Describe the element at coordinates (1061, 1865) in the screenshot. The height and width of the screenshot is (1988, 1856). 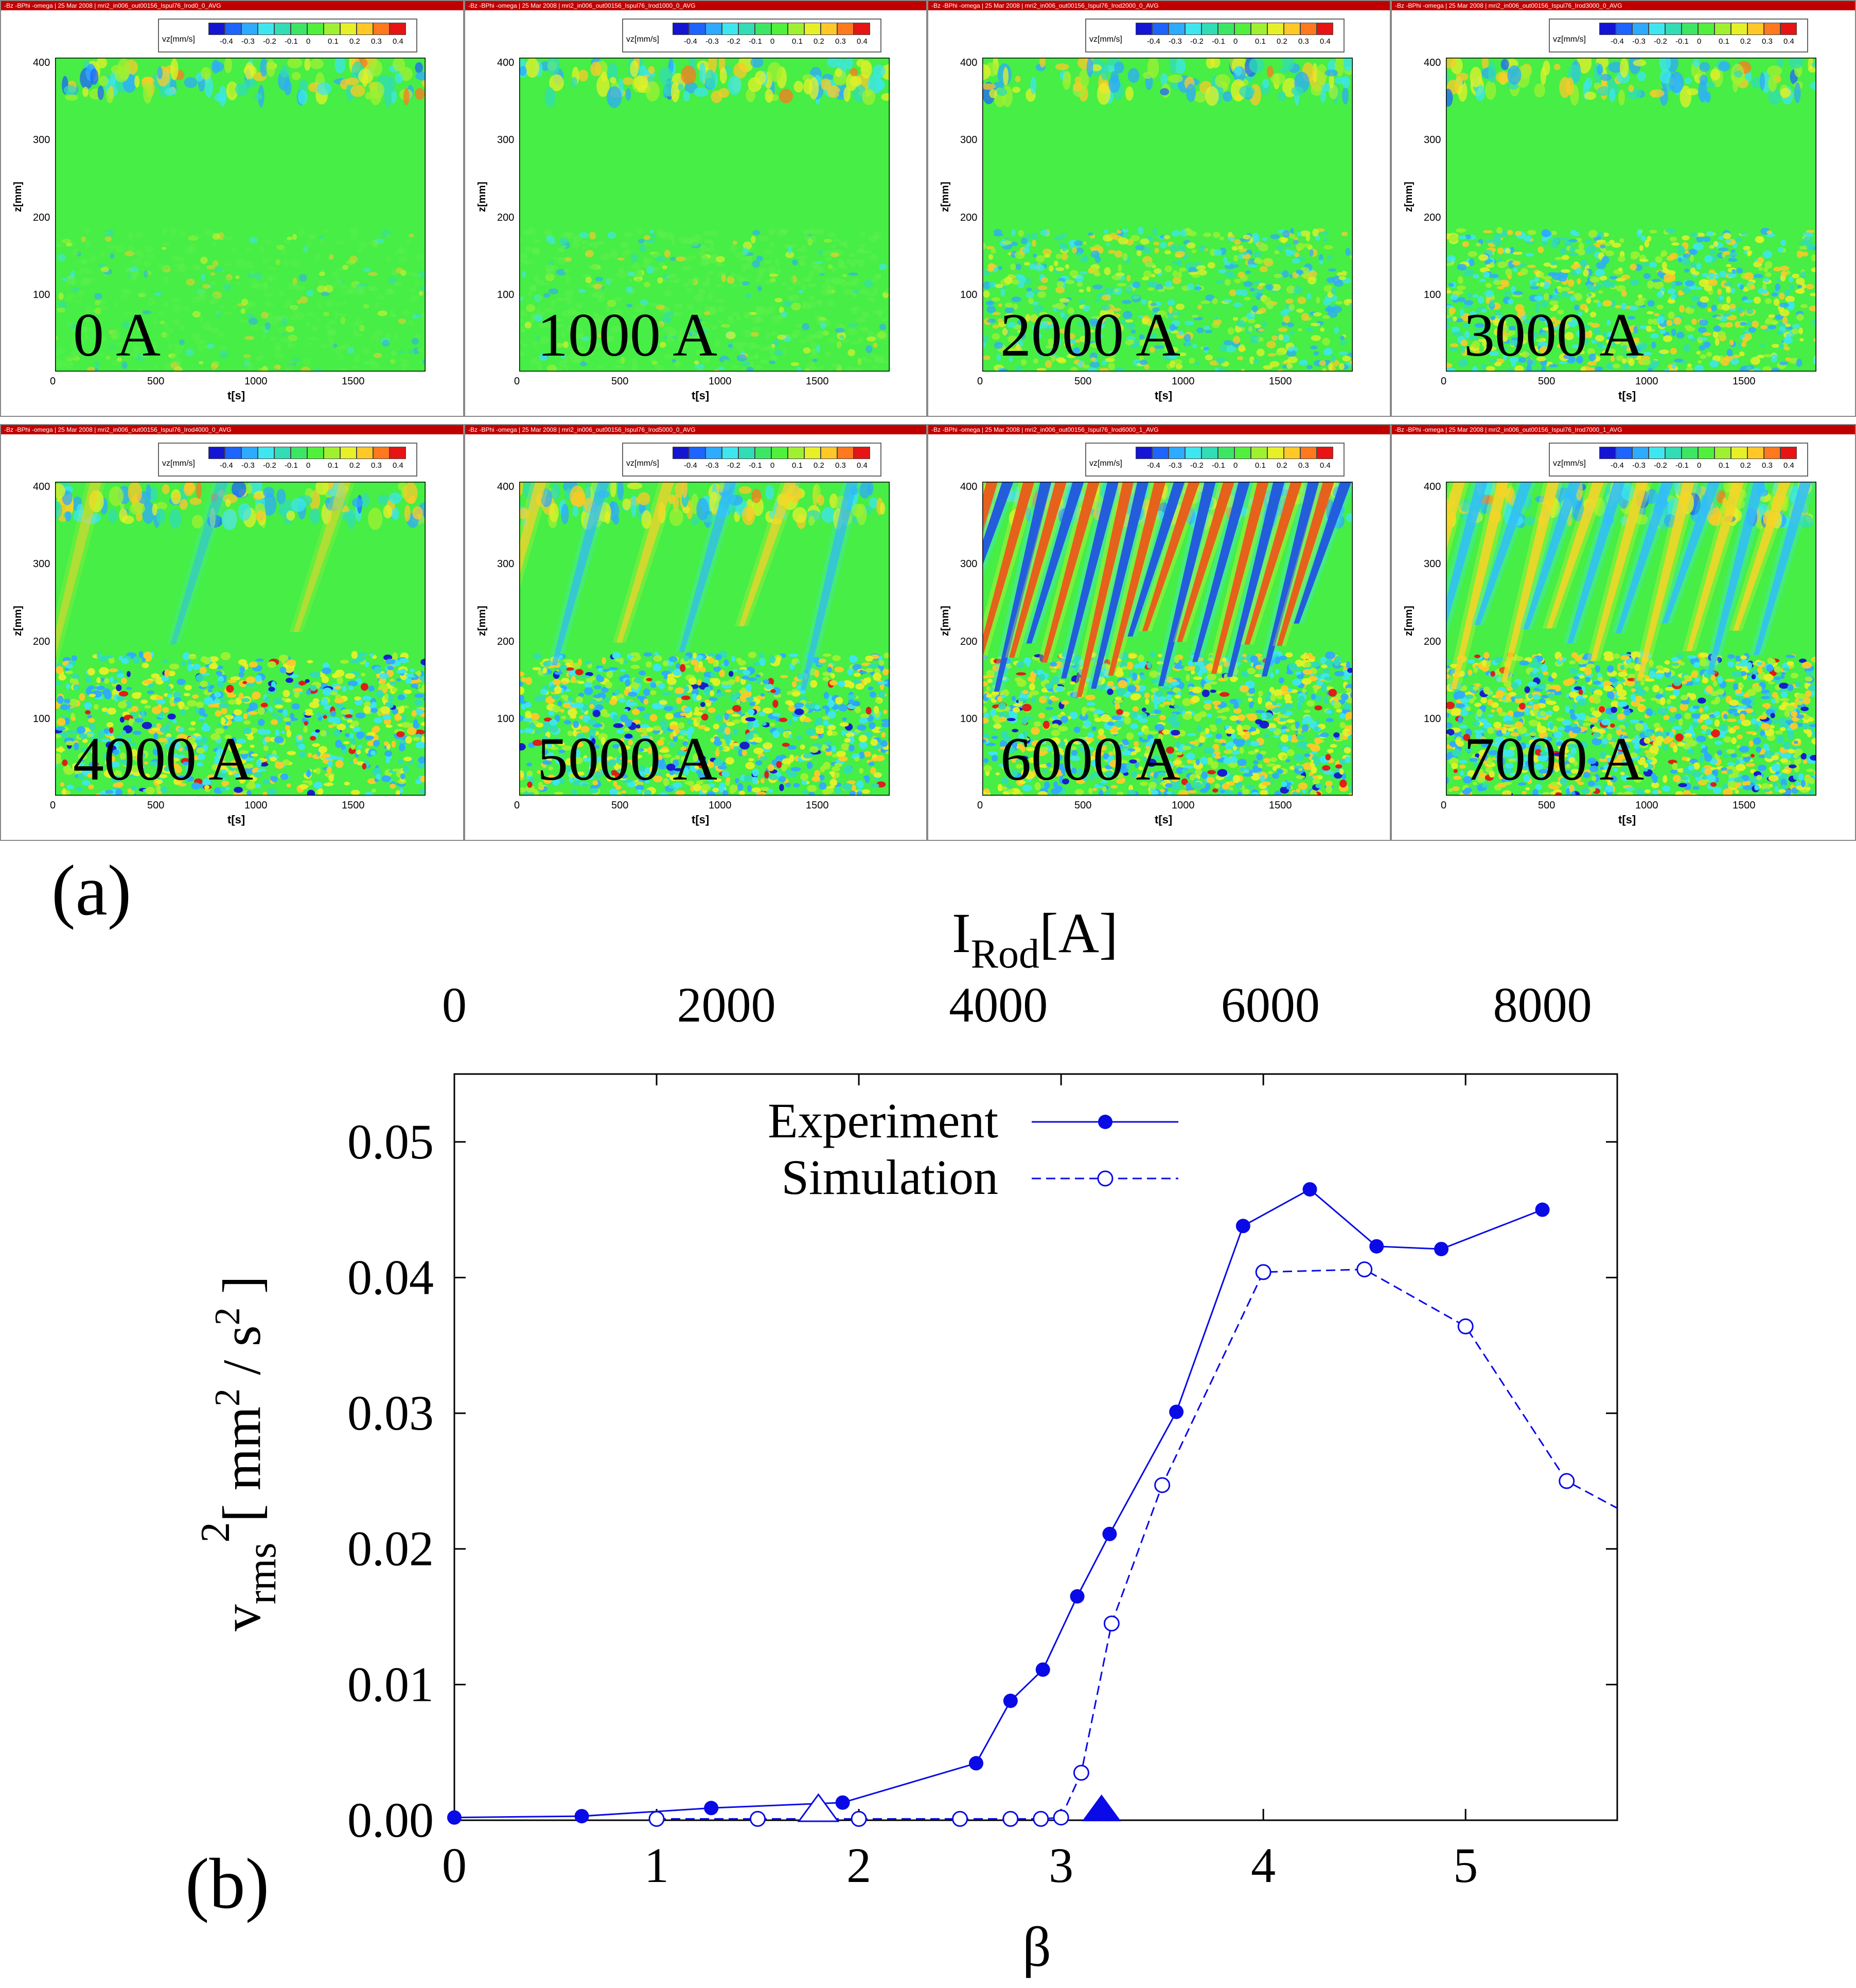
I see `x-tick-label: 3` at that location.